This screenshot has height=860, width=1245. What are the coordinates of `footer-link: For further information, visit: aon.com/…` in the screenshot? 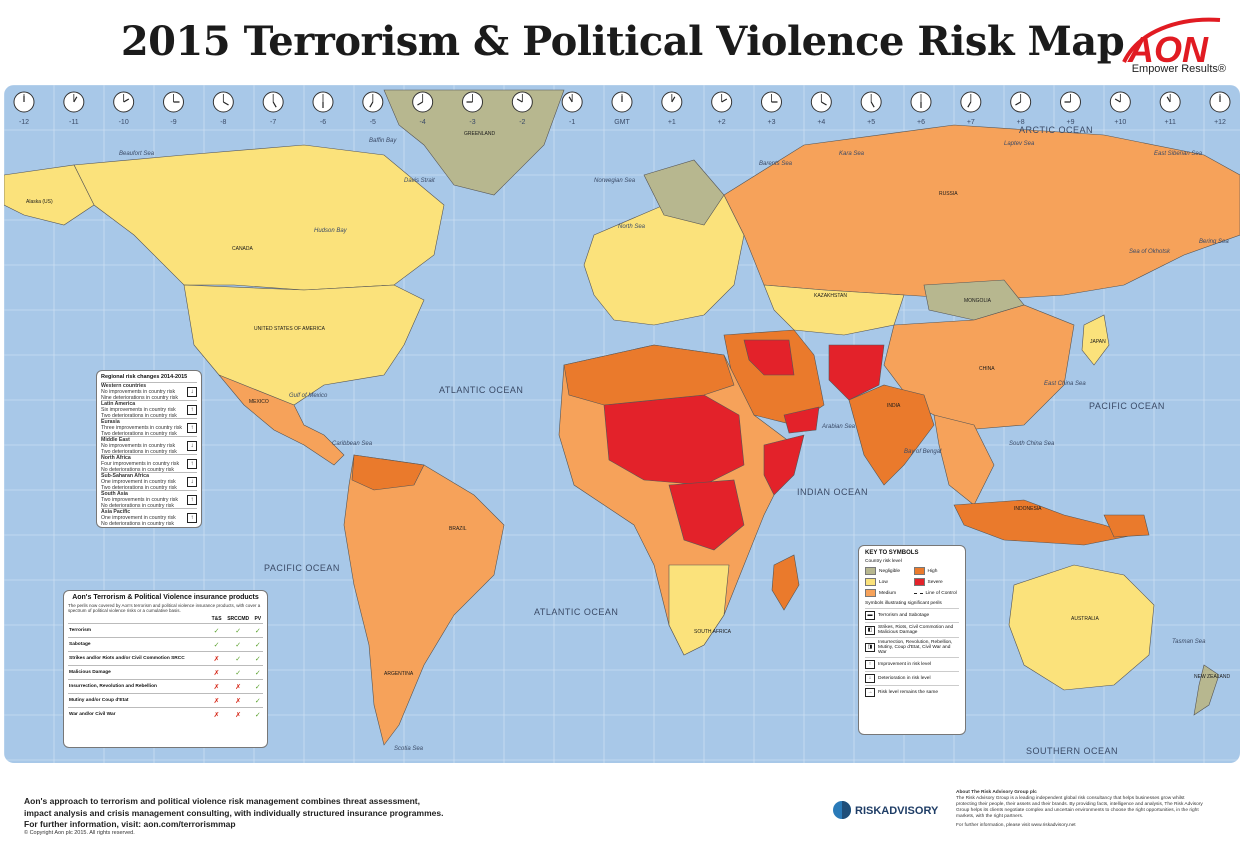 It's located at (130, 824).